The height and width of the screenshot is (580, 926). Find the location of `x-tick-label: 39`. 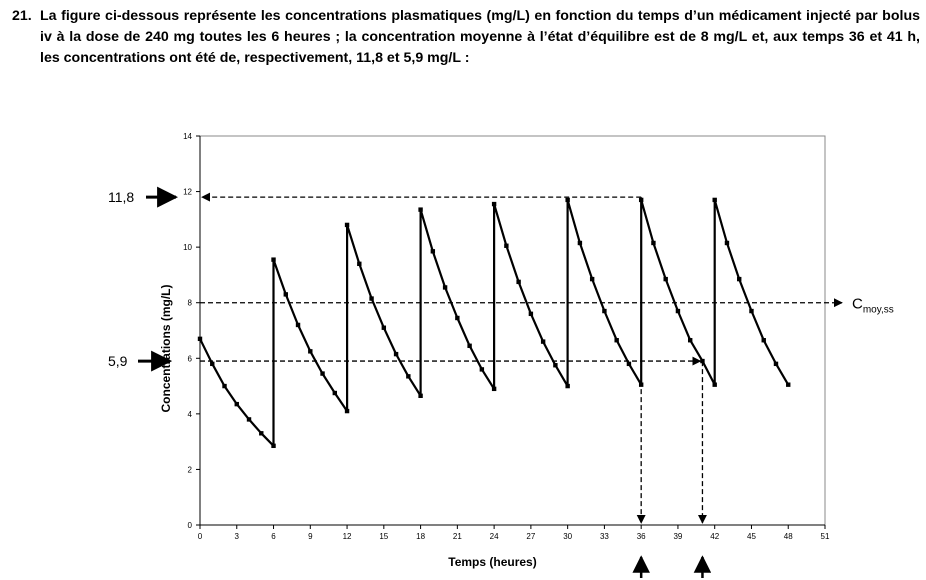

x-tick-label: 39 is located at coordinates (677, 536).